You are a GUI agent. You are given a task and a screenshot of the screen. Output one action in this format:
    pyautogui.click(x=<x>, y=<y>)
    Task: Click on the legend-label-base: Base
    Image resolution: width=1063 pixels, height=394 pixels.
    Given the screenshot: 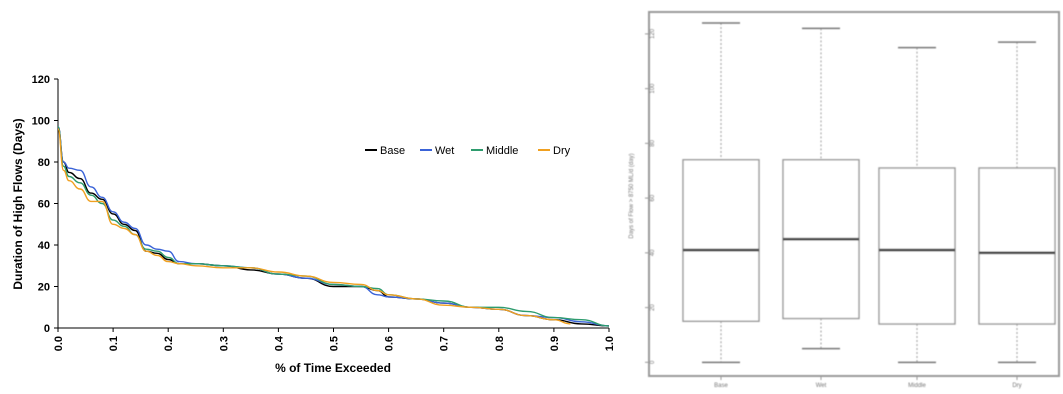 What is the action you would take?
    pyautogui.click(x=392, y=151)
    